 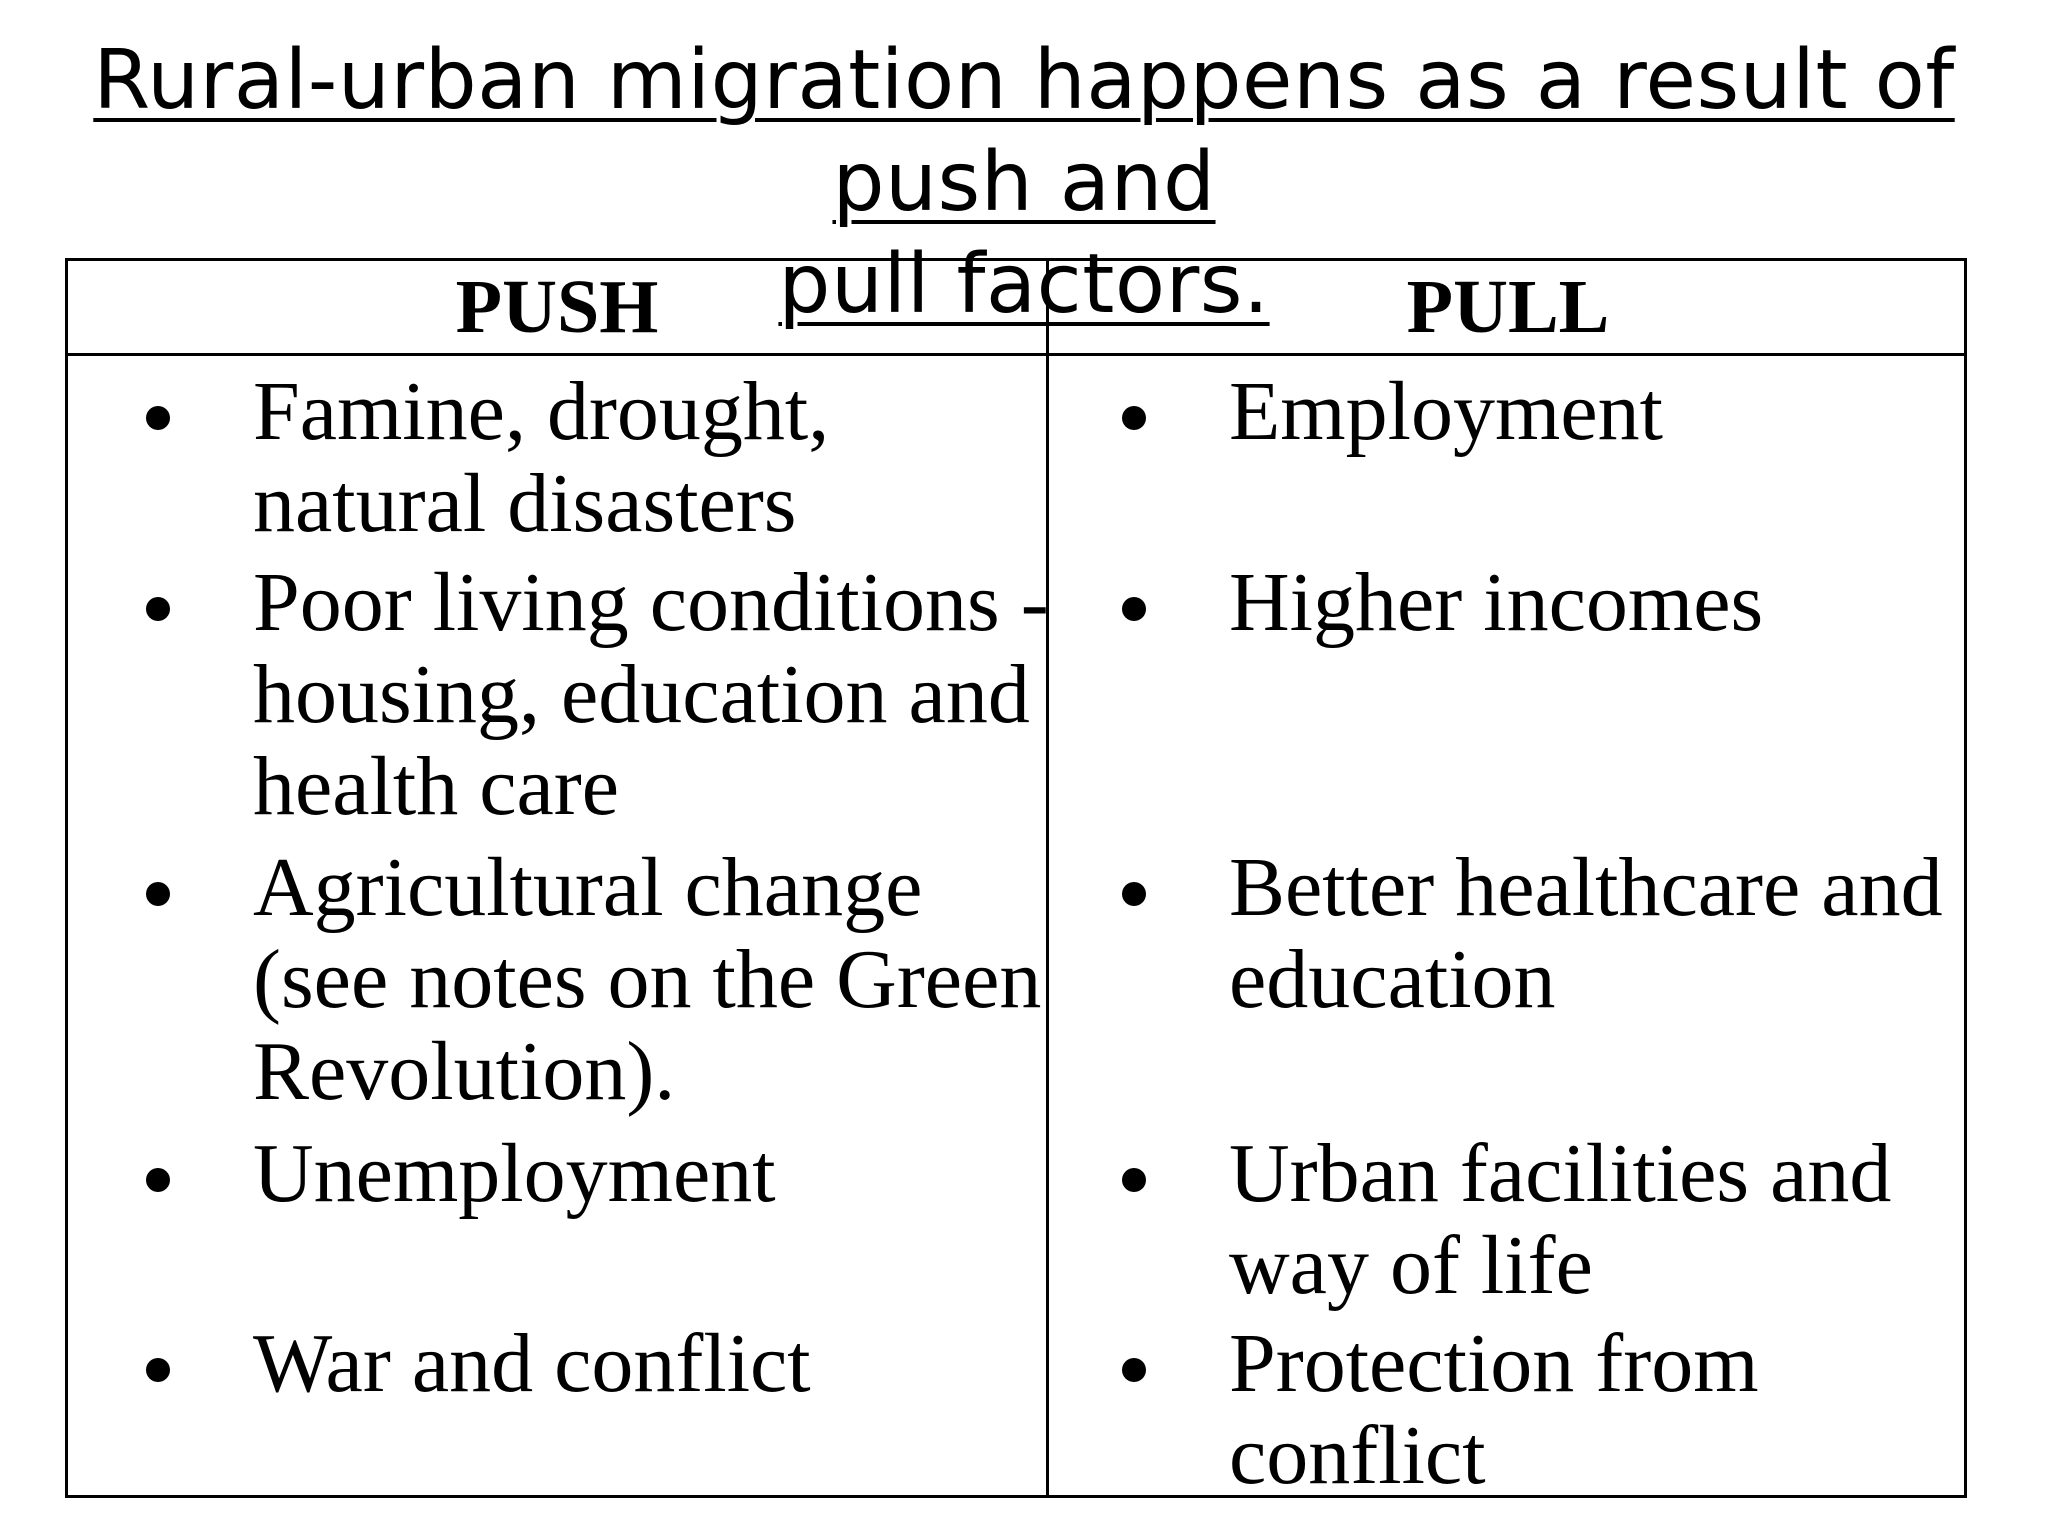 What do you see at coordinates (1560, 1173) in the screenshot?
I see `pull-item-4-line-1: Urban facilities and` at bounding box center [1560, 1173].